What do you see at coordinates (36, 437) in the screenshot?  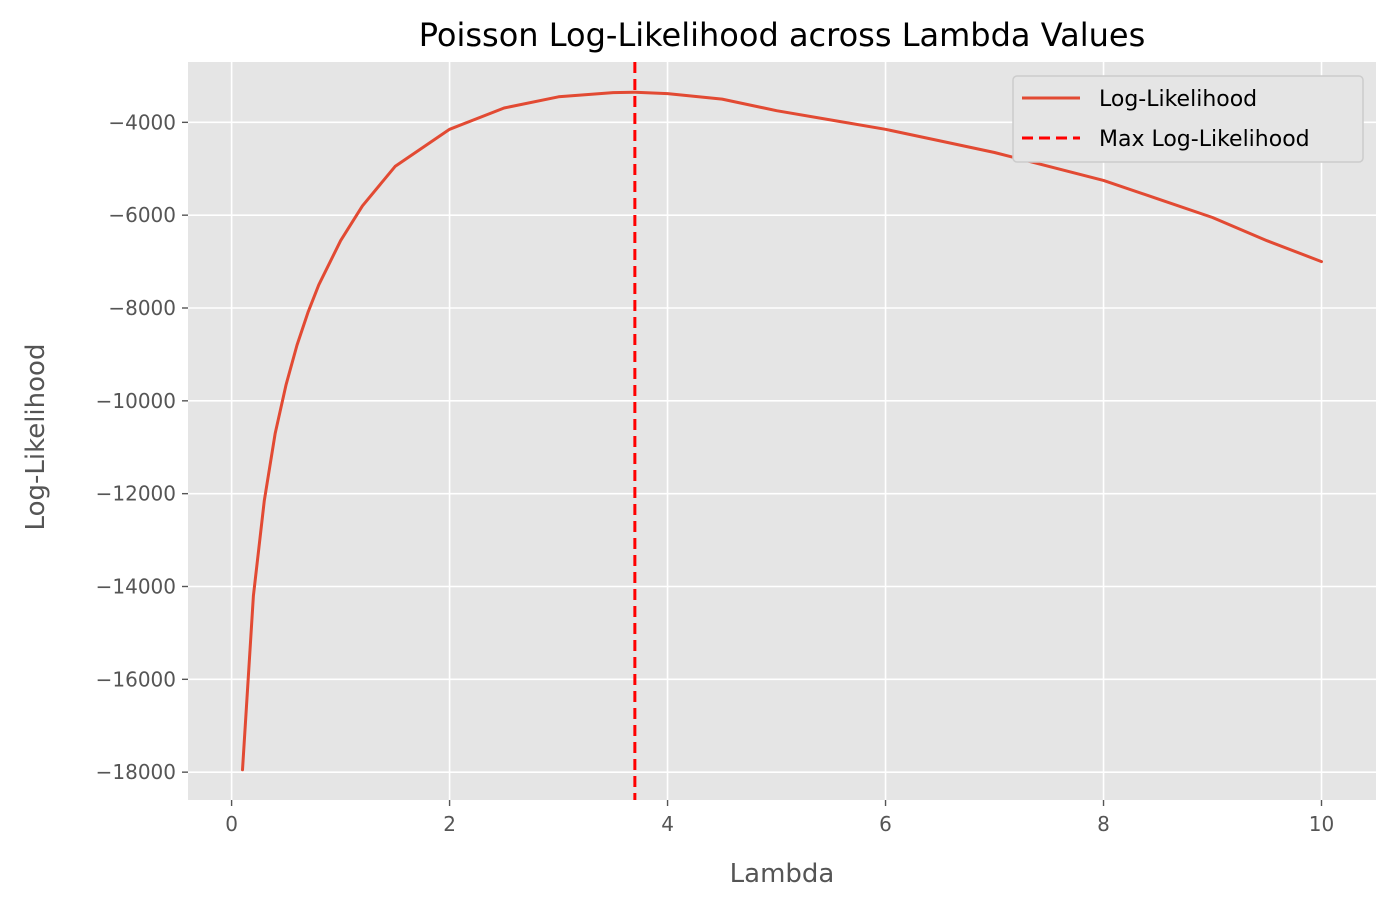 I see `y-axis-label: Log-Likelihood` at bounding box center [36, 437].